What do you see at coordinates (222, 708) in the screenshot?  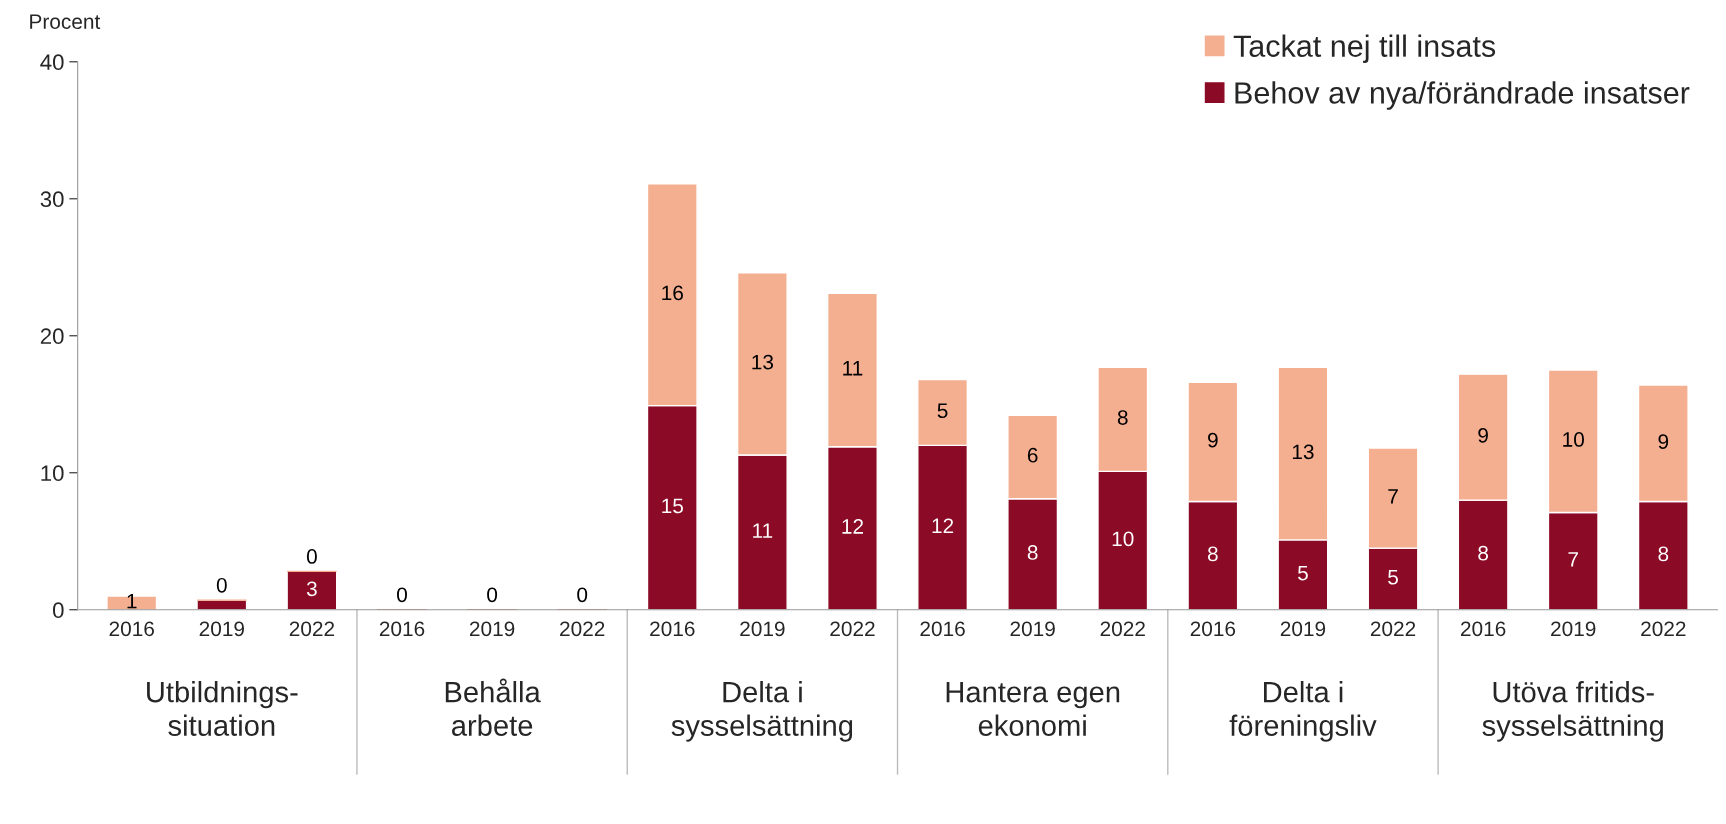 I see `text: Utbildnings- situation` at bounding box center [222, 708].